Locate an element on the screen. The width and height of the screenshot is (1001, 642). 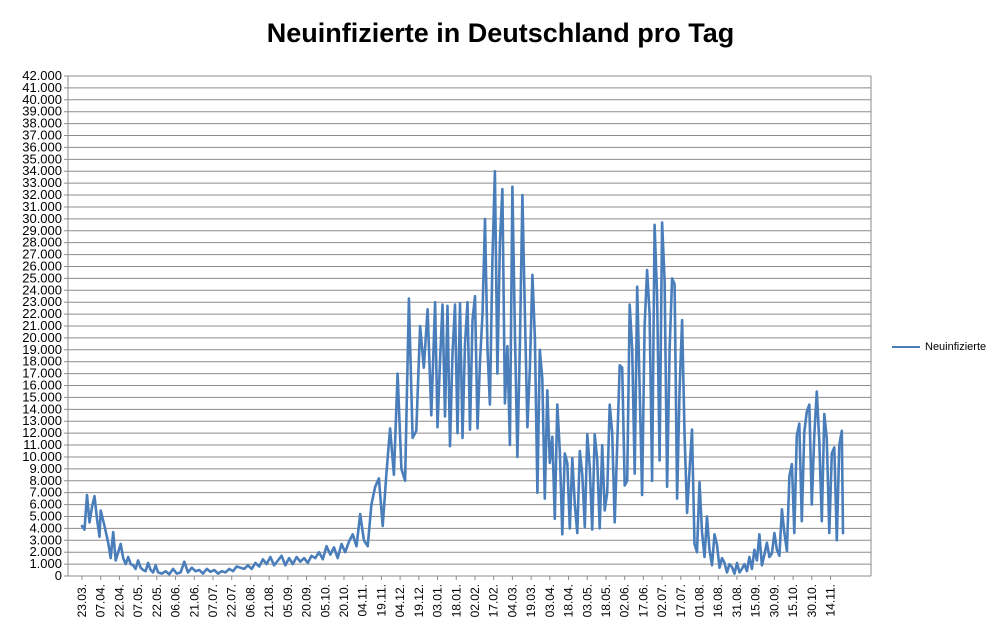
x-tick-label: 21.06. is located at coordinates (194, 600).